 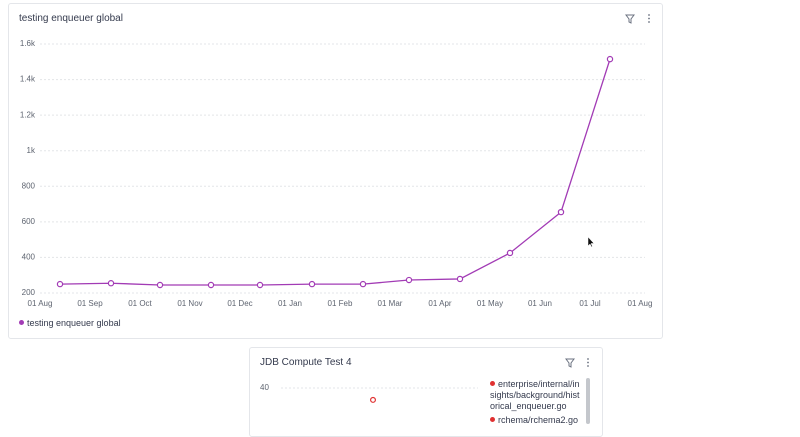 What do you see at coordinates (140, 303) in the screenshot?
I see `x-tick-label: 01 Oct` at bounding box center [140, 303].